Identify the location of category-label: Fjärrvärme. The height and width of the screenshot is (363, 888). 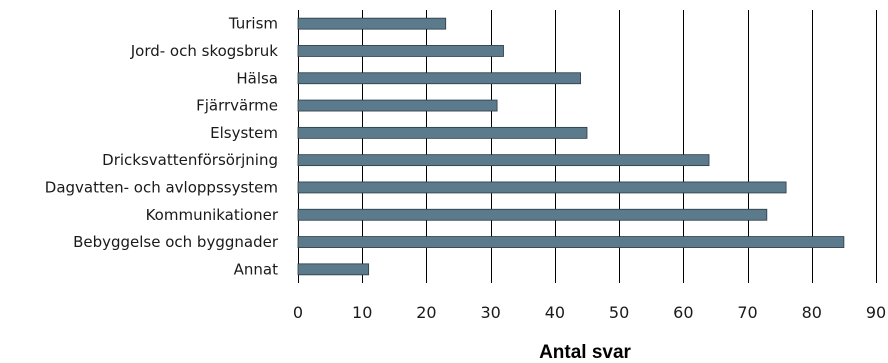
(237, 106).